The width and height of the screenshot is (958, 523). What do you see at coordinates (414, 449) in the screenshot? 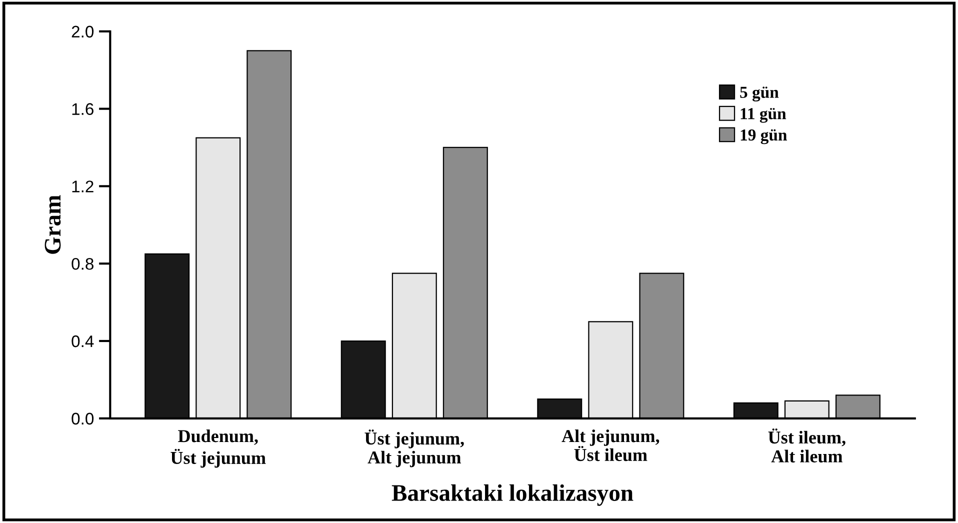
I see `x-tick-label: Üst jejunum, Alt jejunum` at bounding box center [414, 449].